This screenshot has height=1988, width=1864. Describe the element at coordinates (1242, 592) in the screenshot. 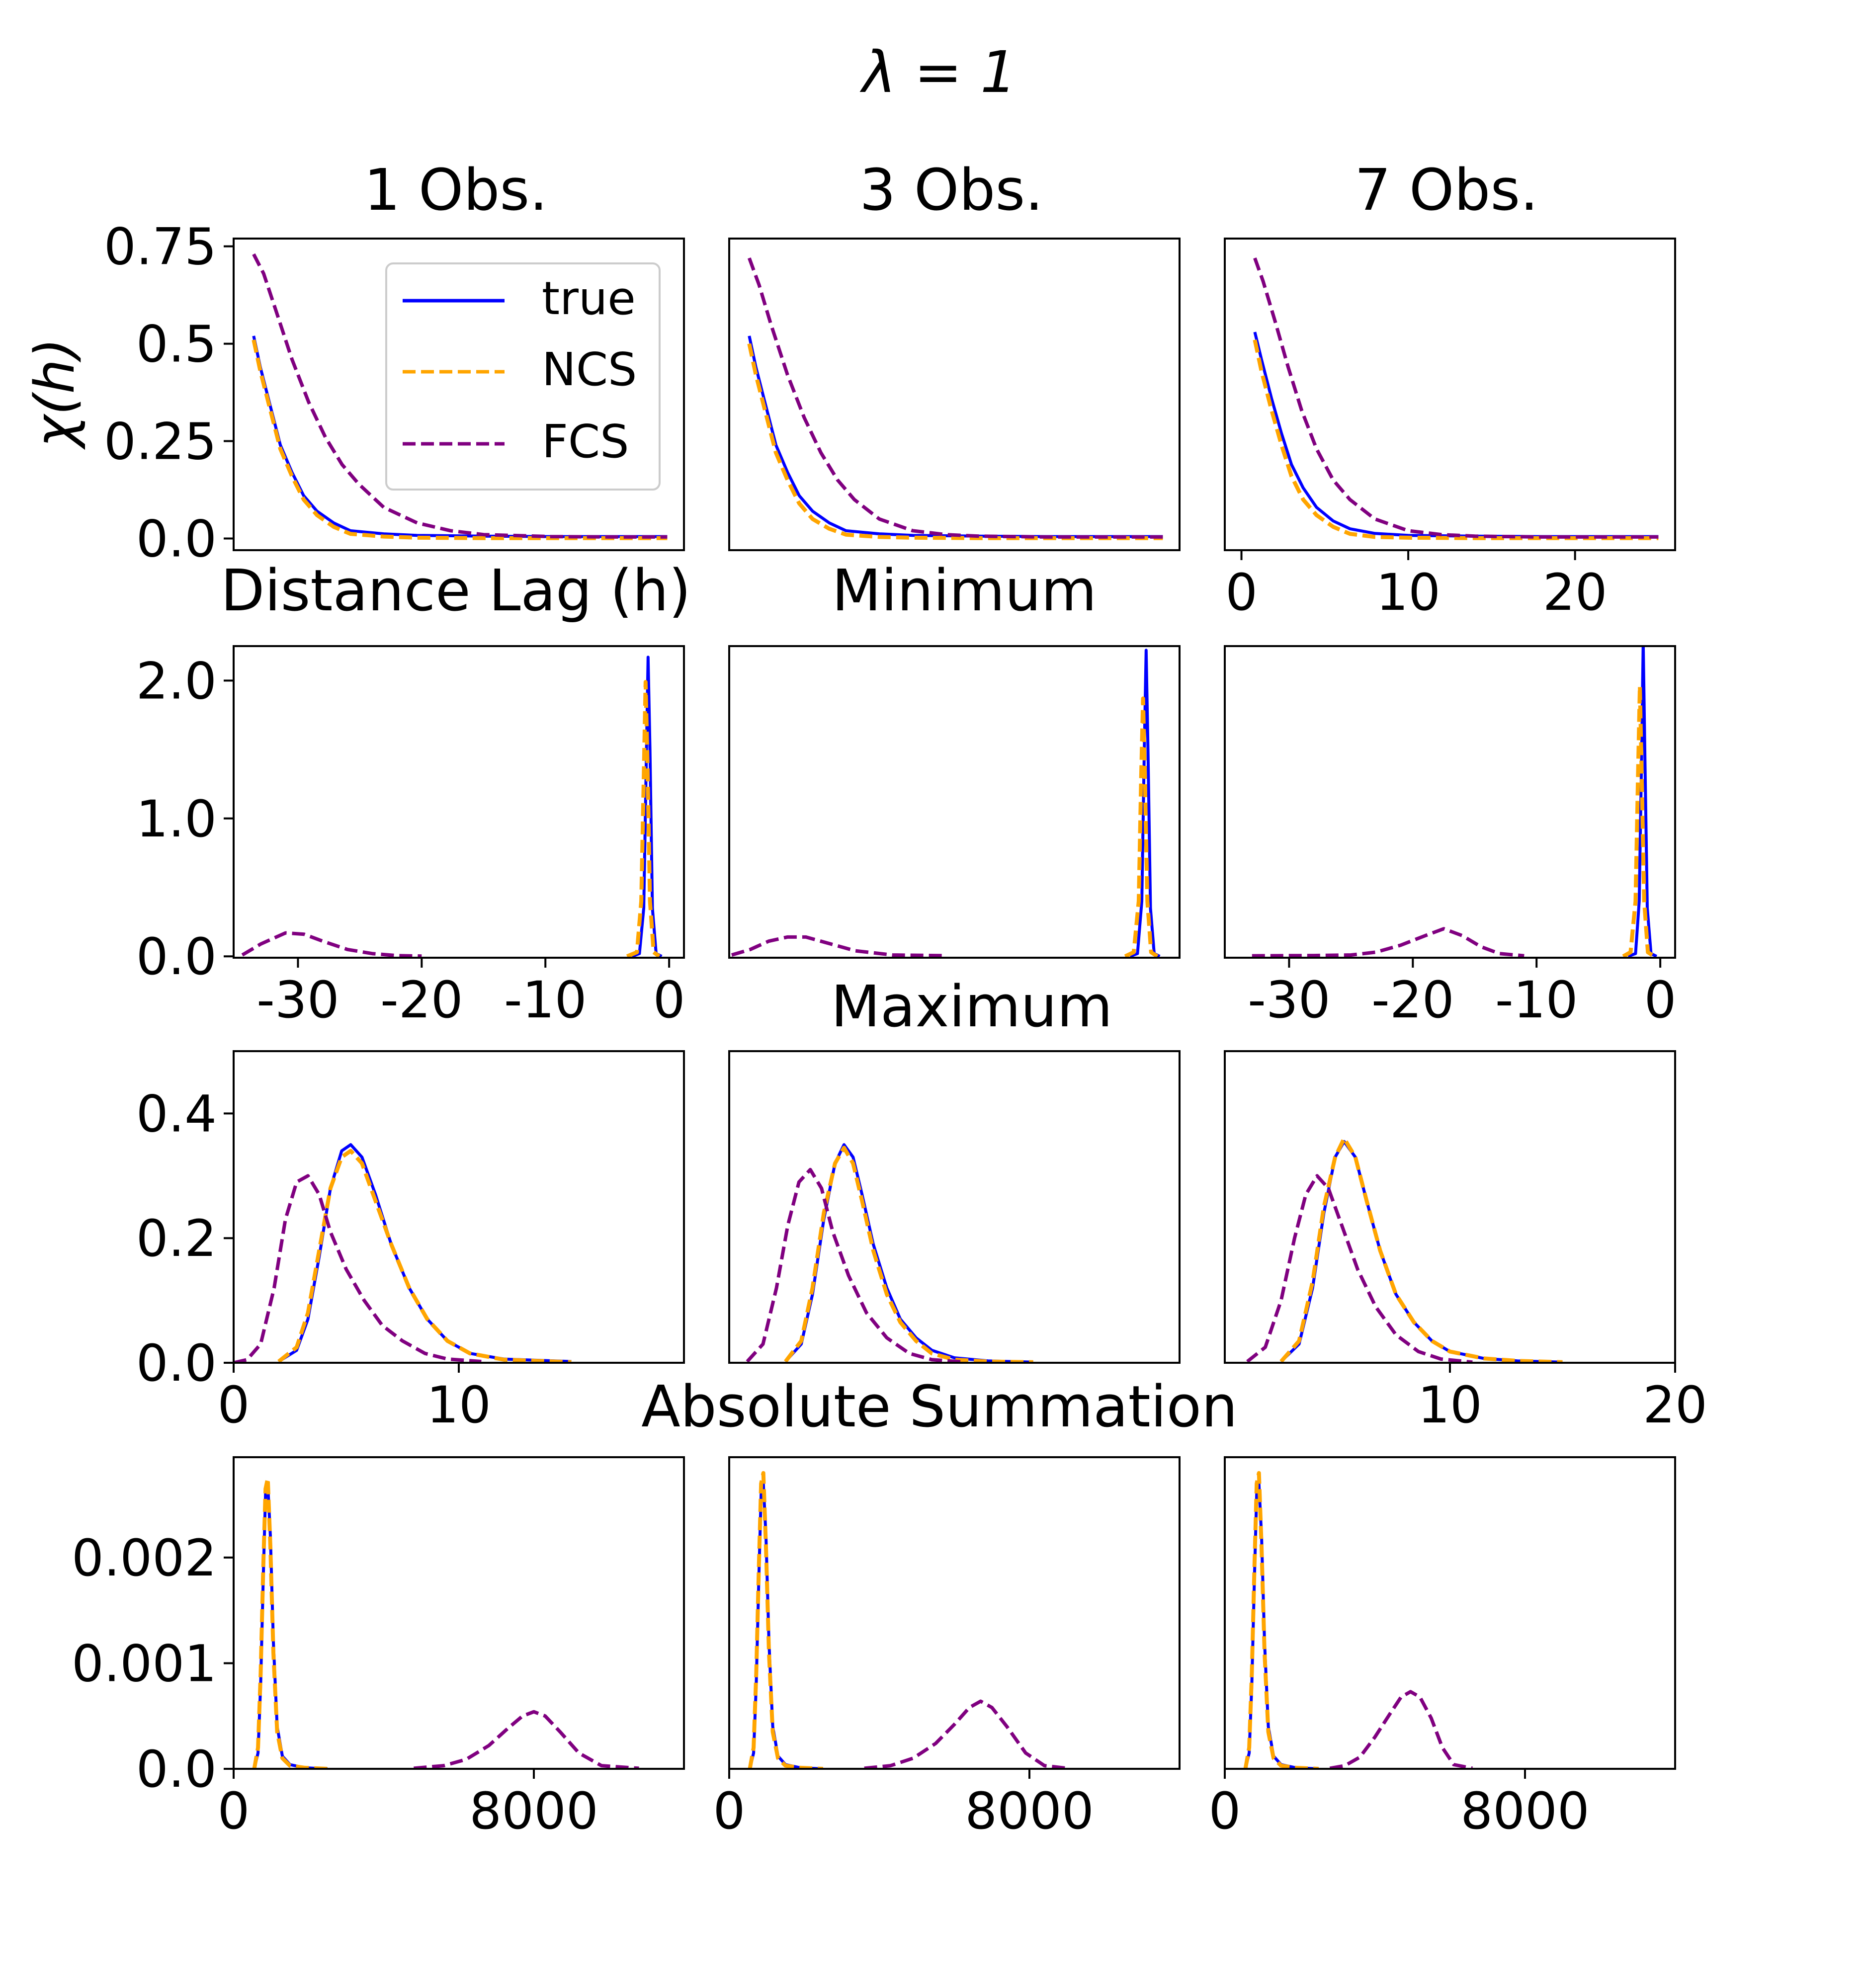

I see `x-tick-label-r1c3: 0` at that location.